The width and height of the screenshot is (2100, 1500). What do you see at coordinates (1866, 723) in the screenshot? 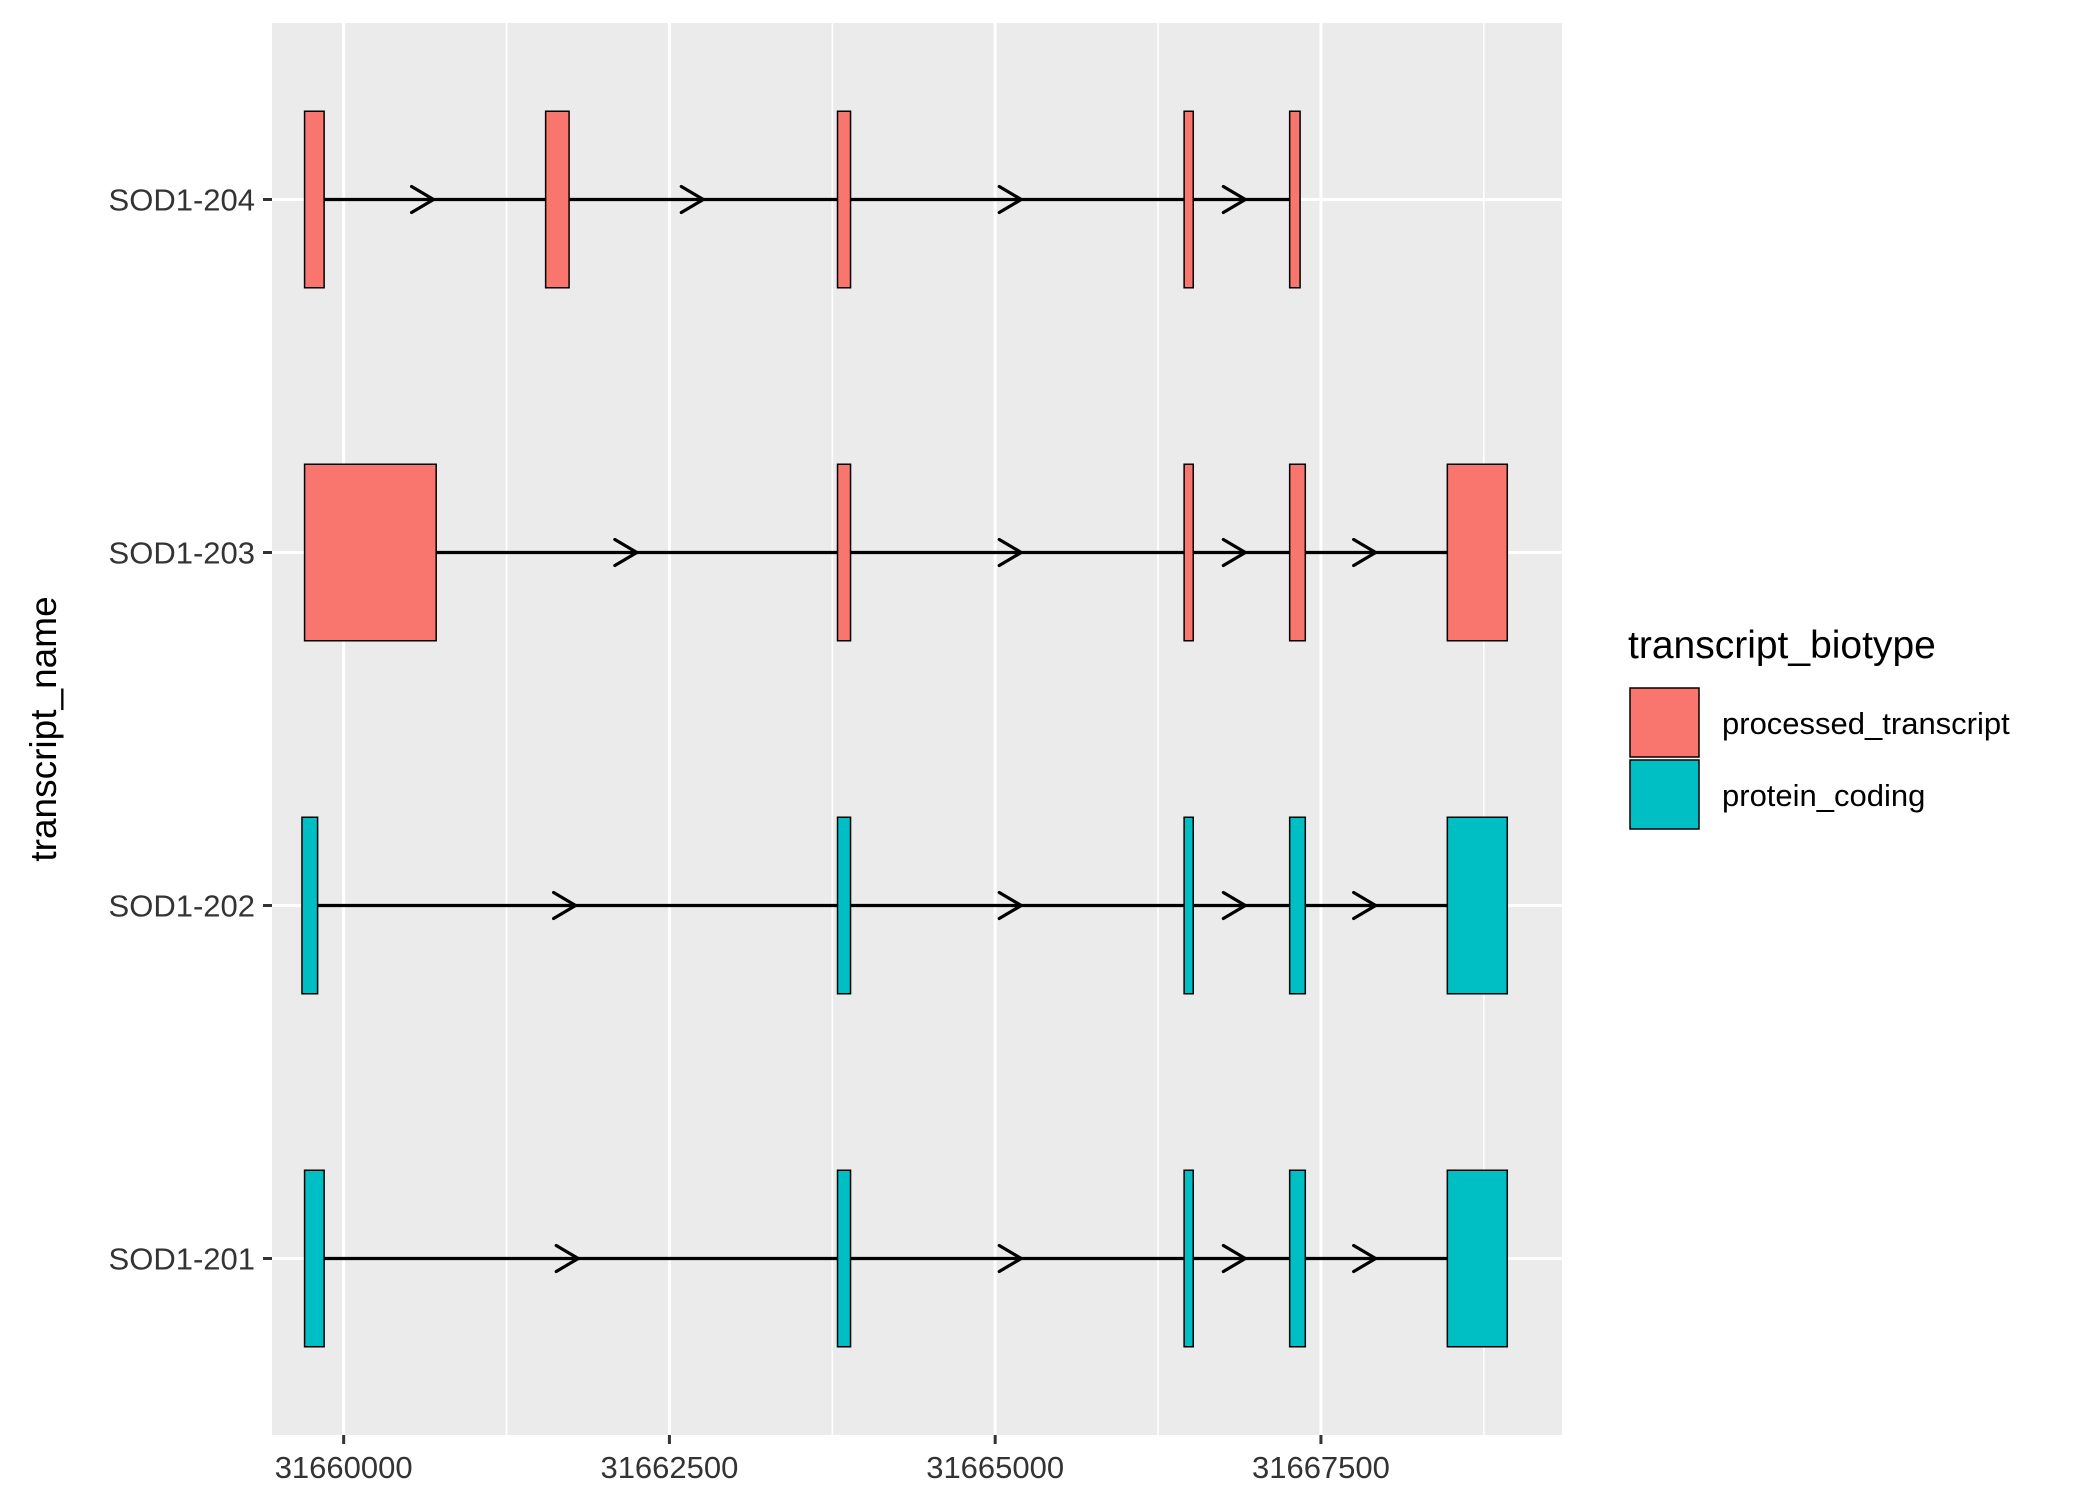
I see `legend-label: processed_transcript` at bounding box center [1866, 723].